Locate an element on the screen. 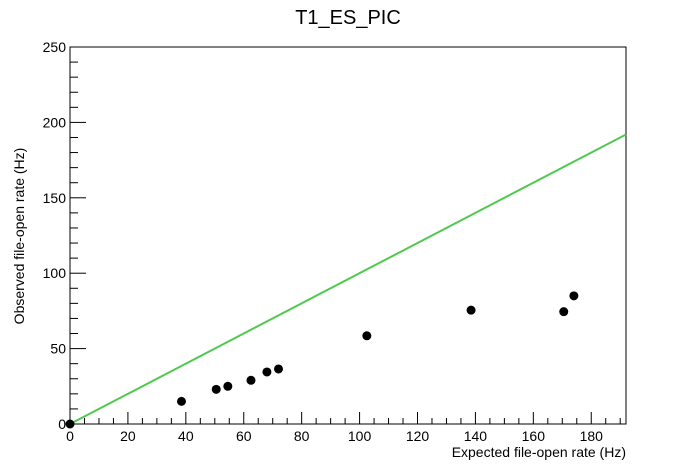  y-tick-label: 100 is located at coordinates (55, 273).